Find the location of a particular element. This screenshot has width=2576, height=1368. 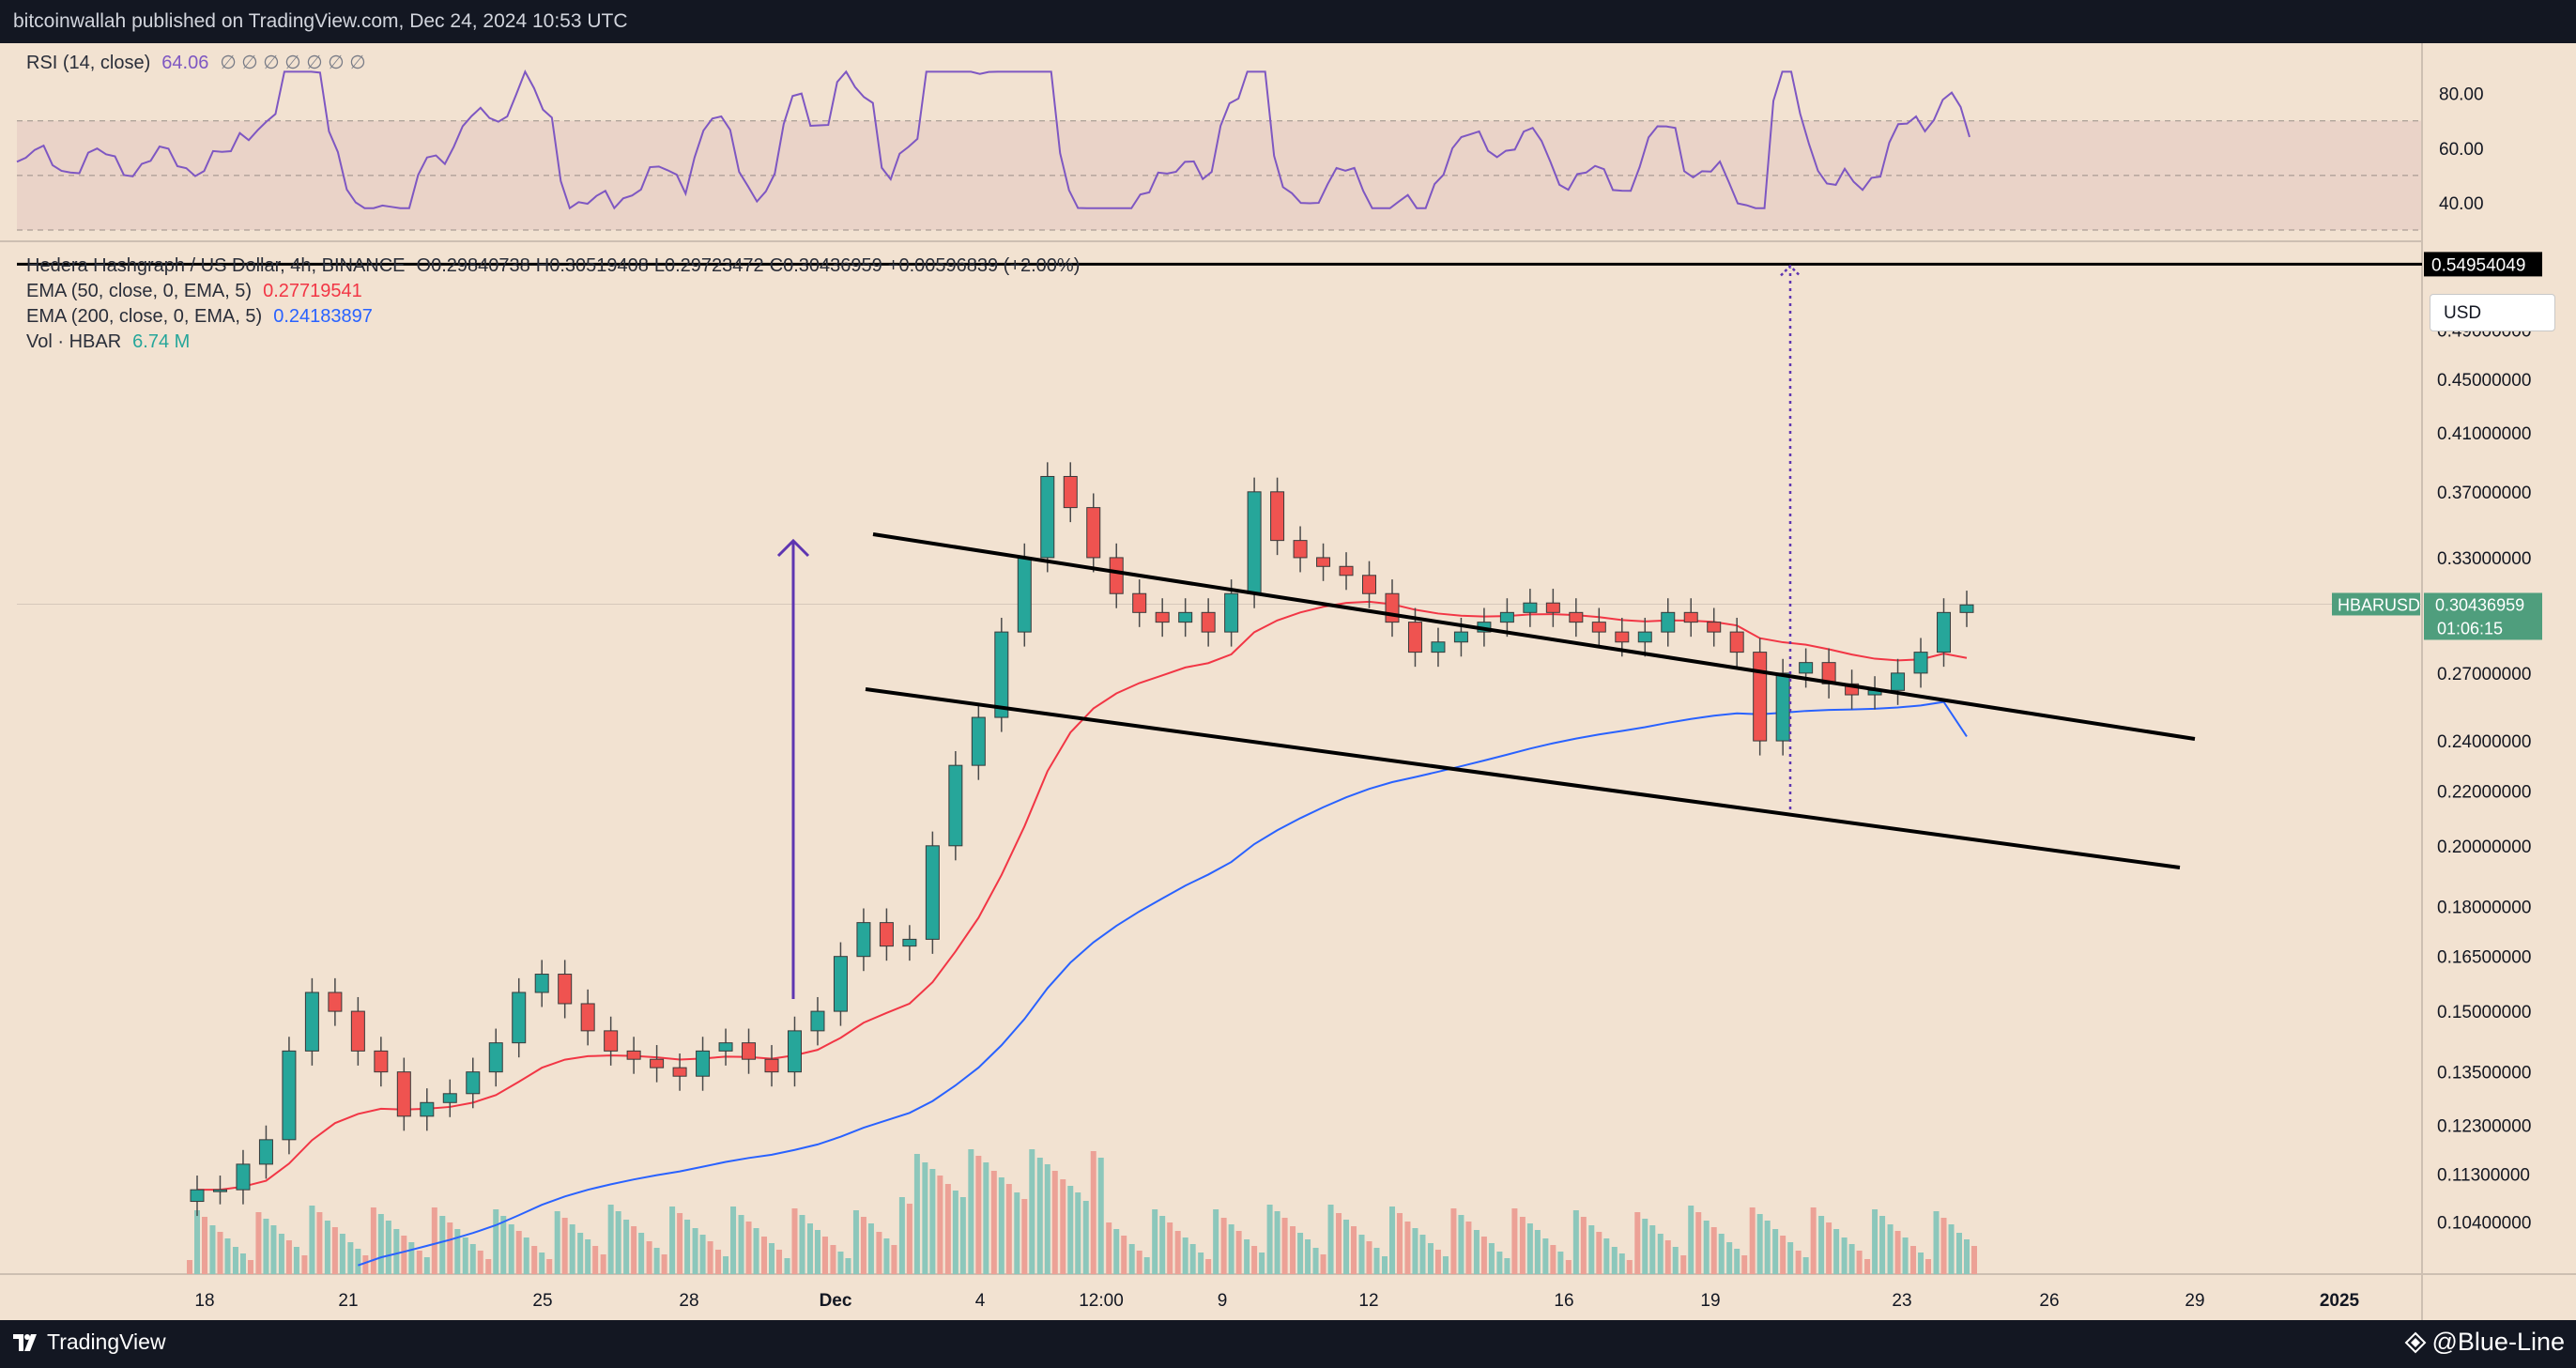

tradingview-logo: TradingView is located at coordinates (90, 1342).